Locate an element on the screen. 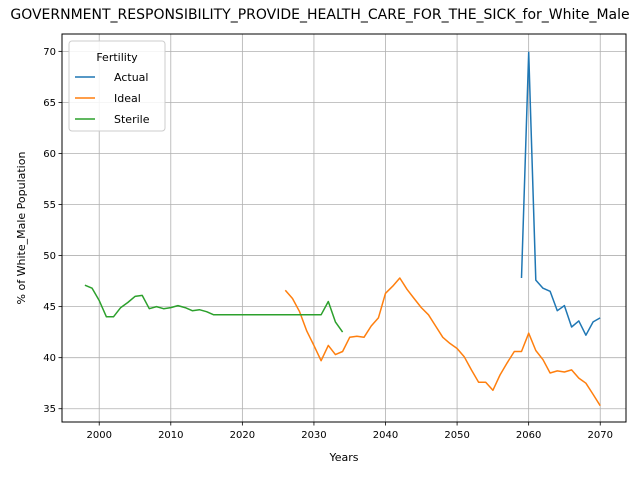 The height and width of the screenshot is (480, 640). y-tick-label: 65 is located at coordinates (49, 103).